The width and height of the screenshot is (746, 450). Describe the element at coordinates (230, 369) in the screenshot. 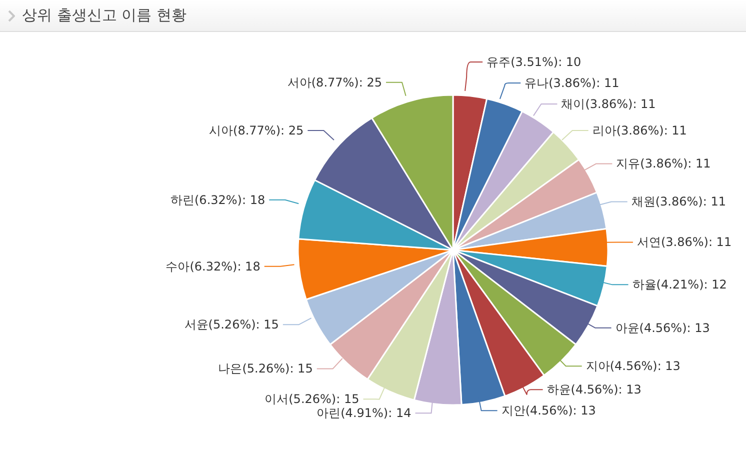

I see `slice-label: 나은` at that location.